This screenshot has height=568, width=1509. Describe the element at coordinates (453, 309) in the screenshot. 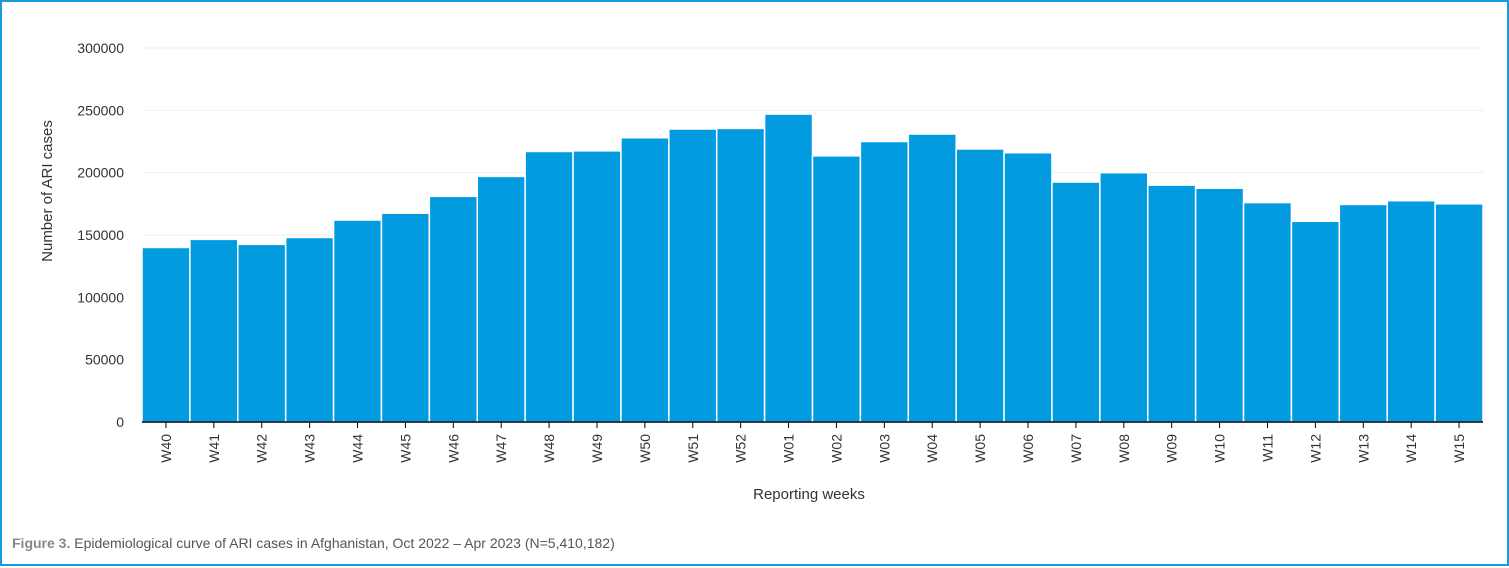

I see `bar-w46` at that location.